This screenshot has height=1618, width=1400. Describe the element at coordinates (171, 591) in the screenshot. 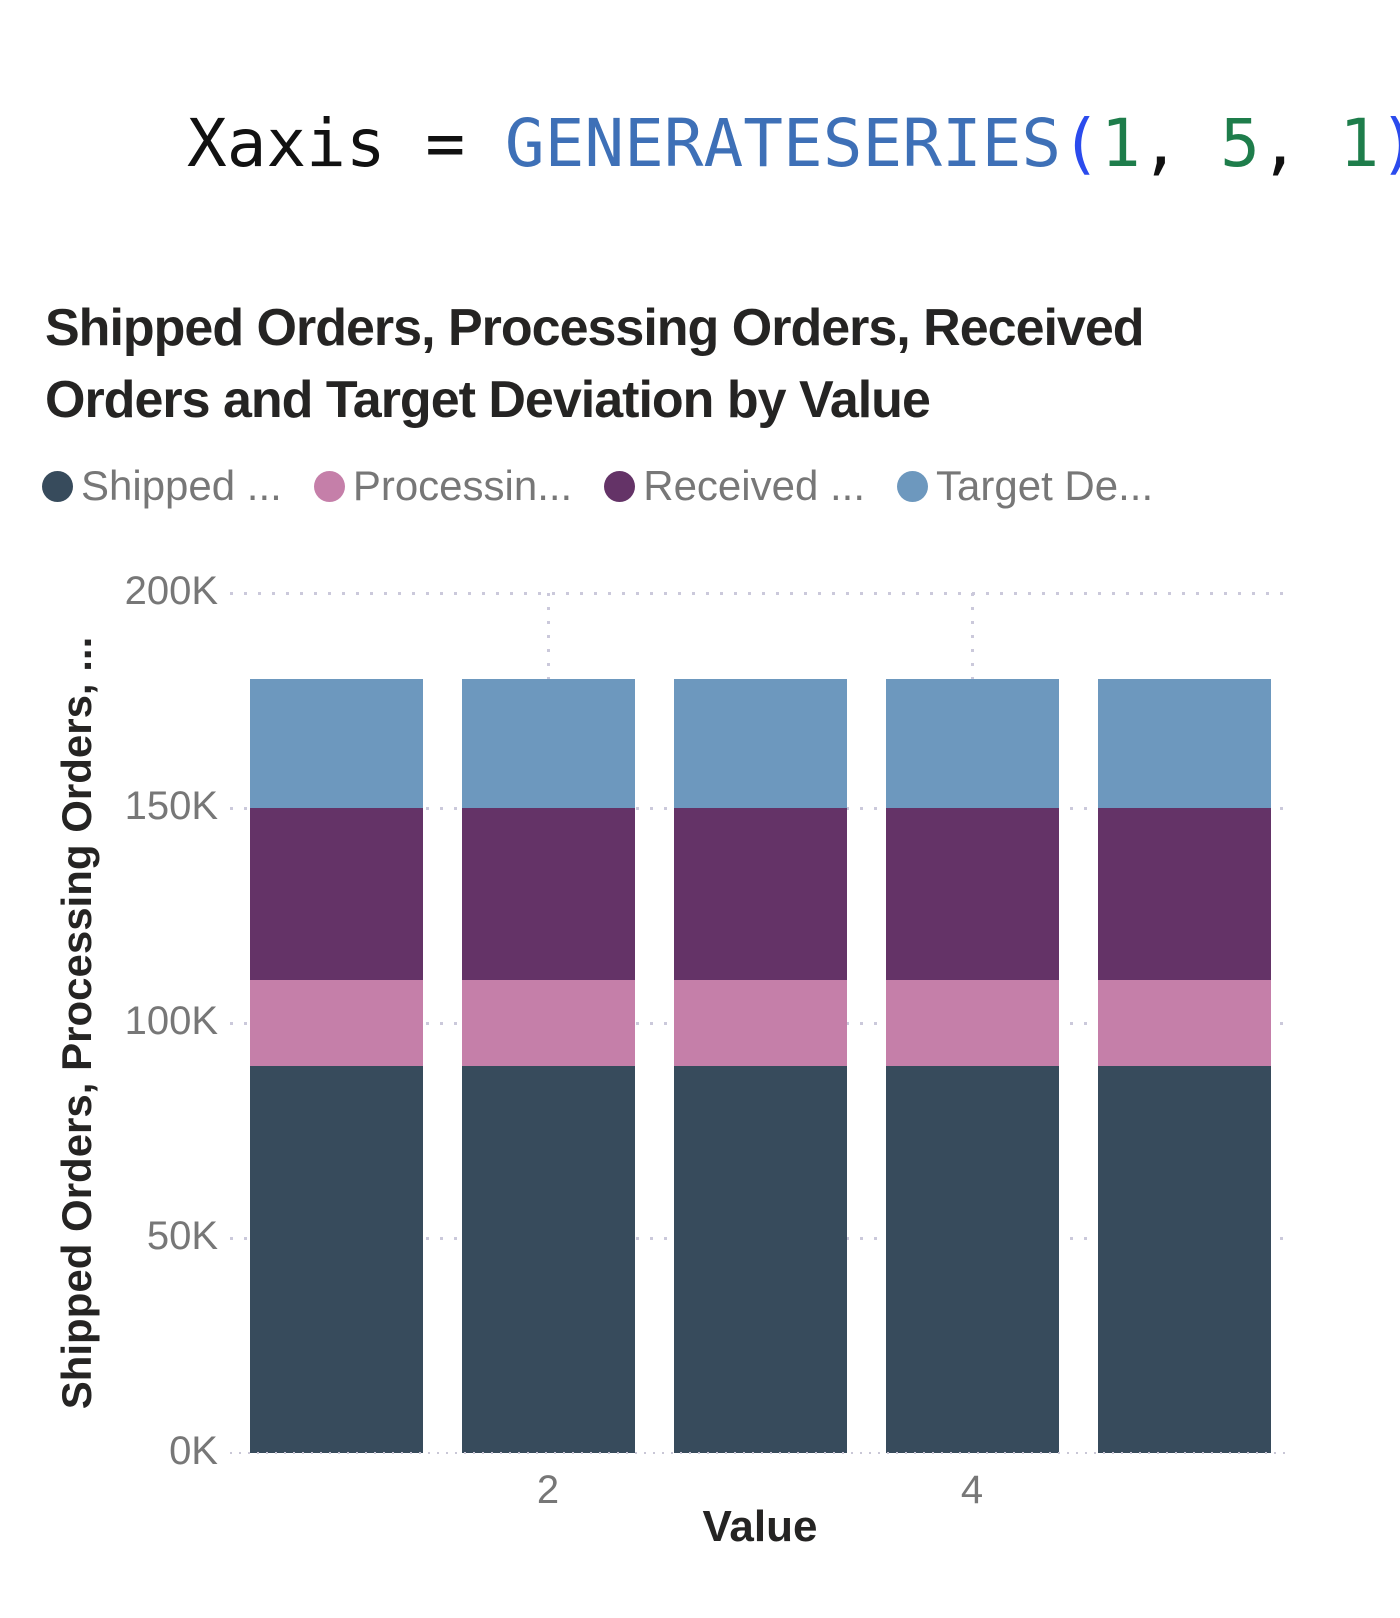

I see `y-tick-label: 200K` at that location.